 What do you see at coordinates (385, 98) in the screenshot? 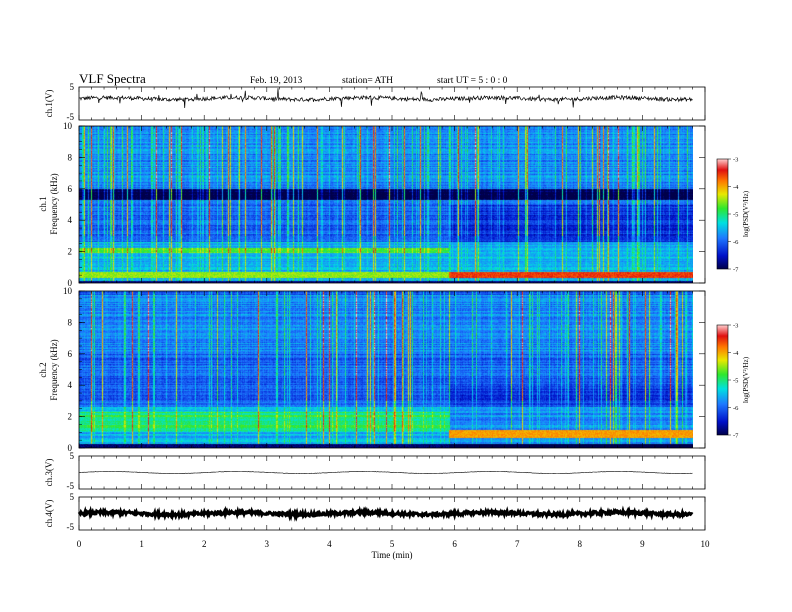
I see `ch1-waveform-trace` at bounding box center [385, 98].